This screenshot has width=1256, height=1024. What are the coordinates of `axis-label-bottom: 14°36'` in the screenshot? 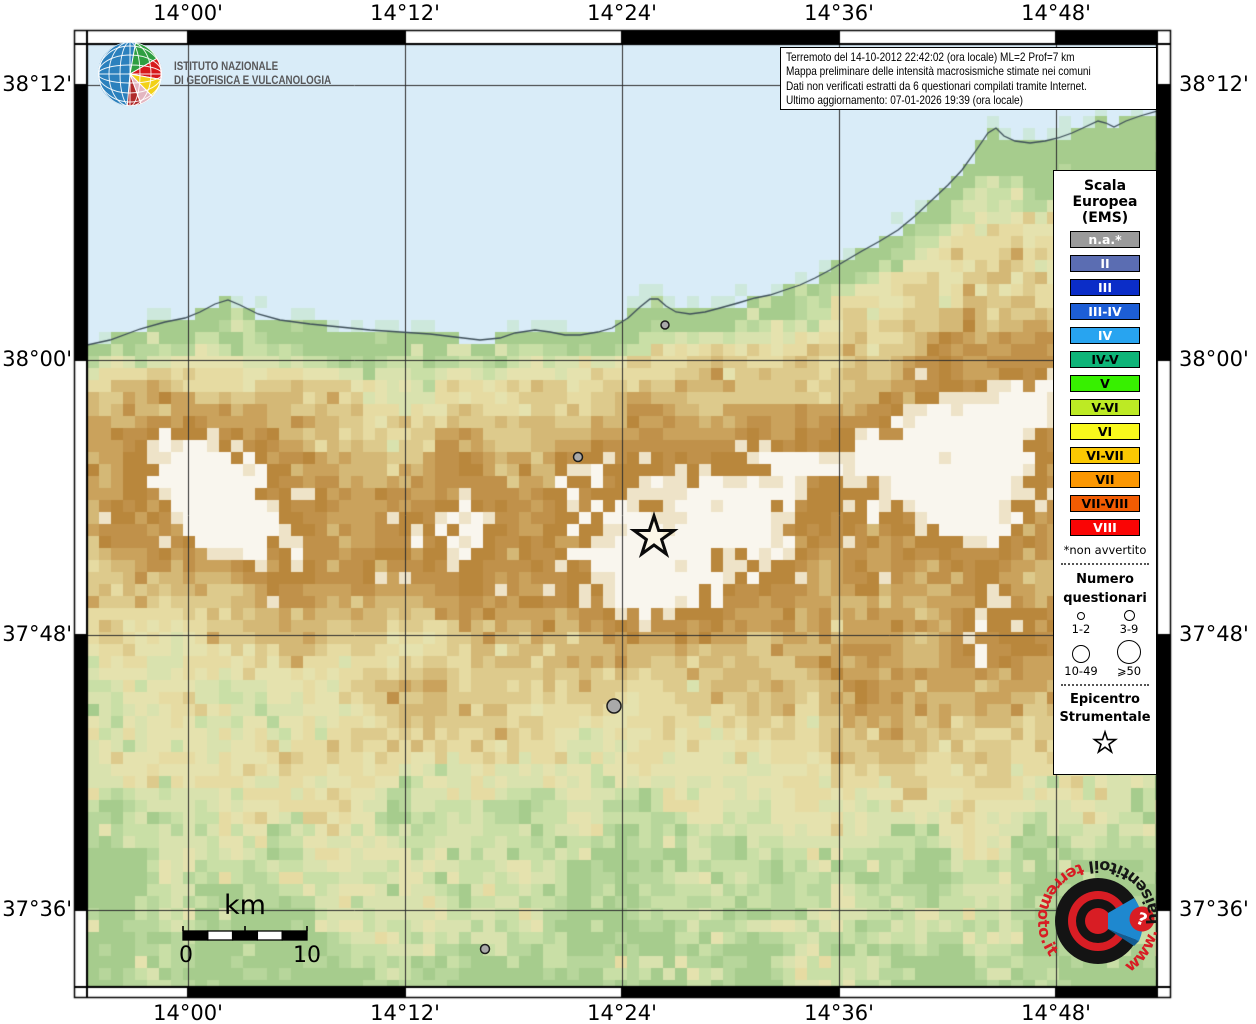 It's located at (839, 1012).